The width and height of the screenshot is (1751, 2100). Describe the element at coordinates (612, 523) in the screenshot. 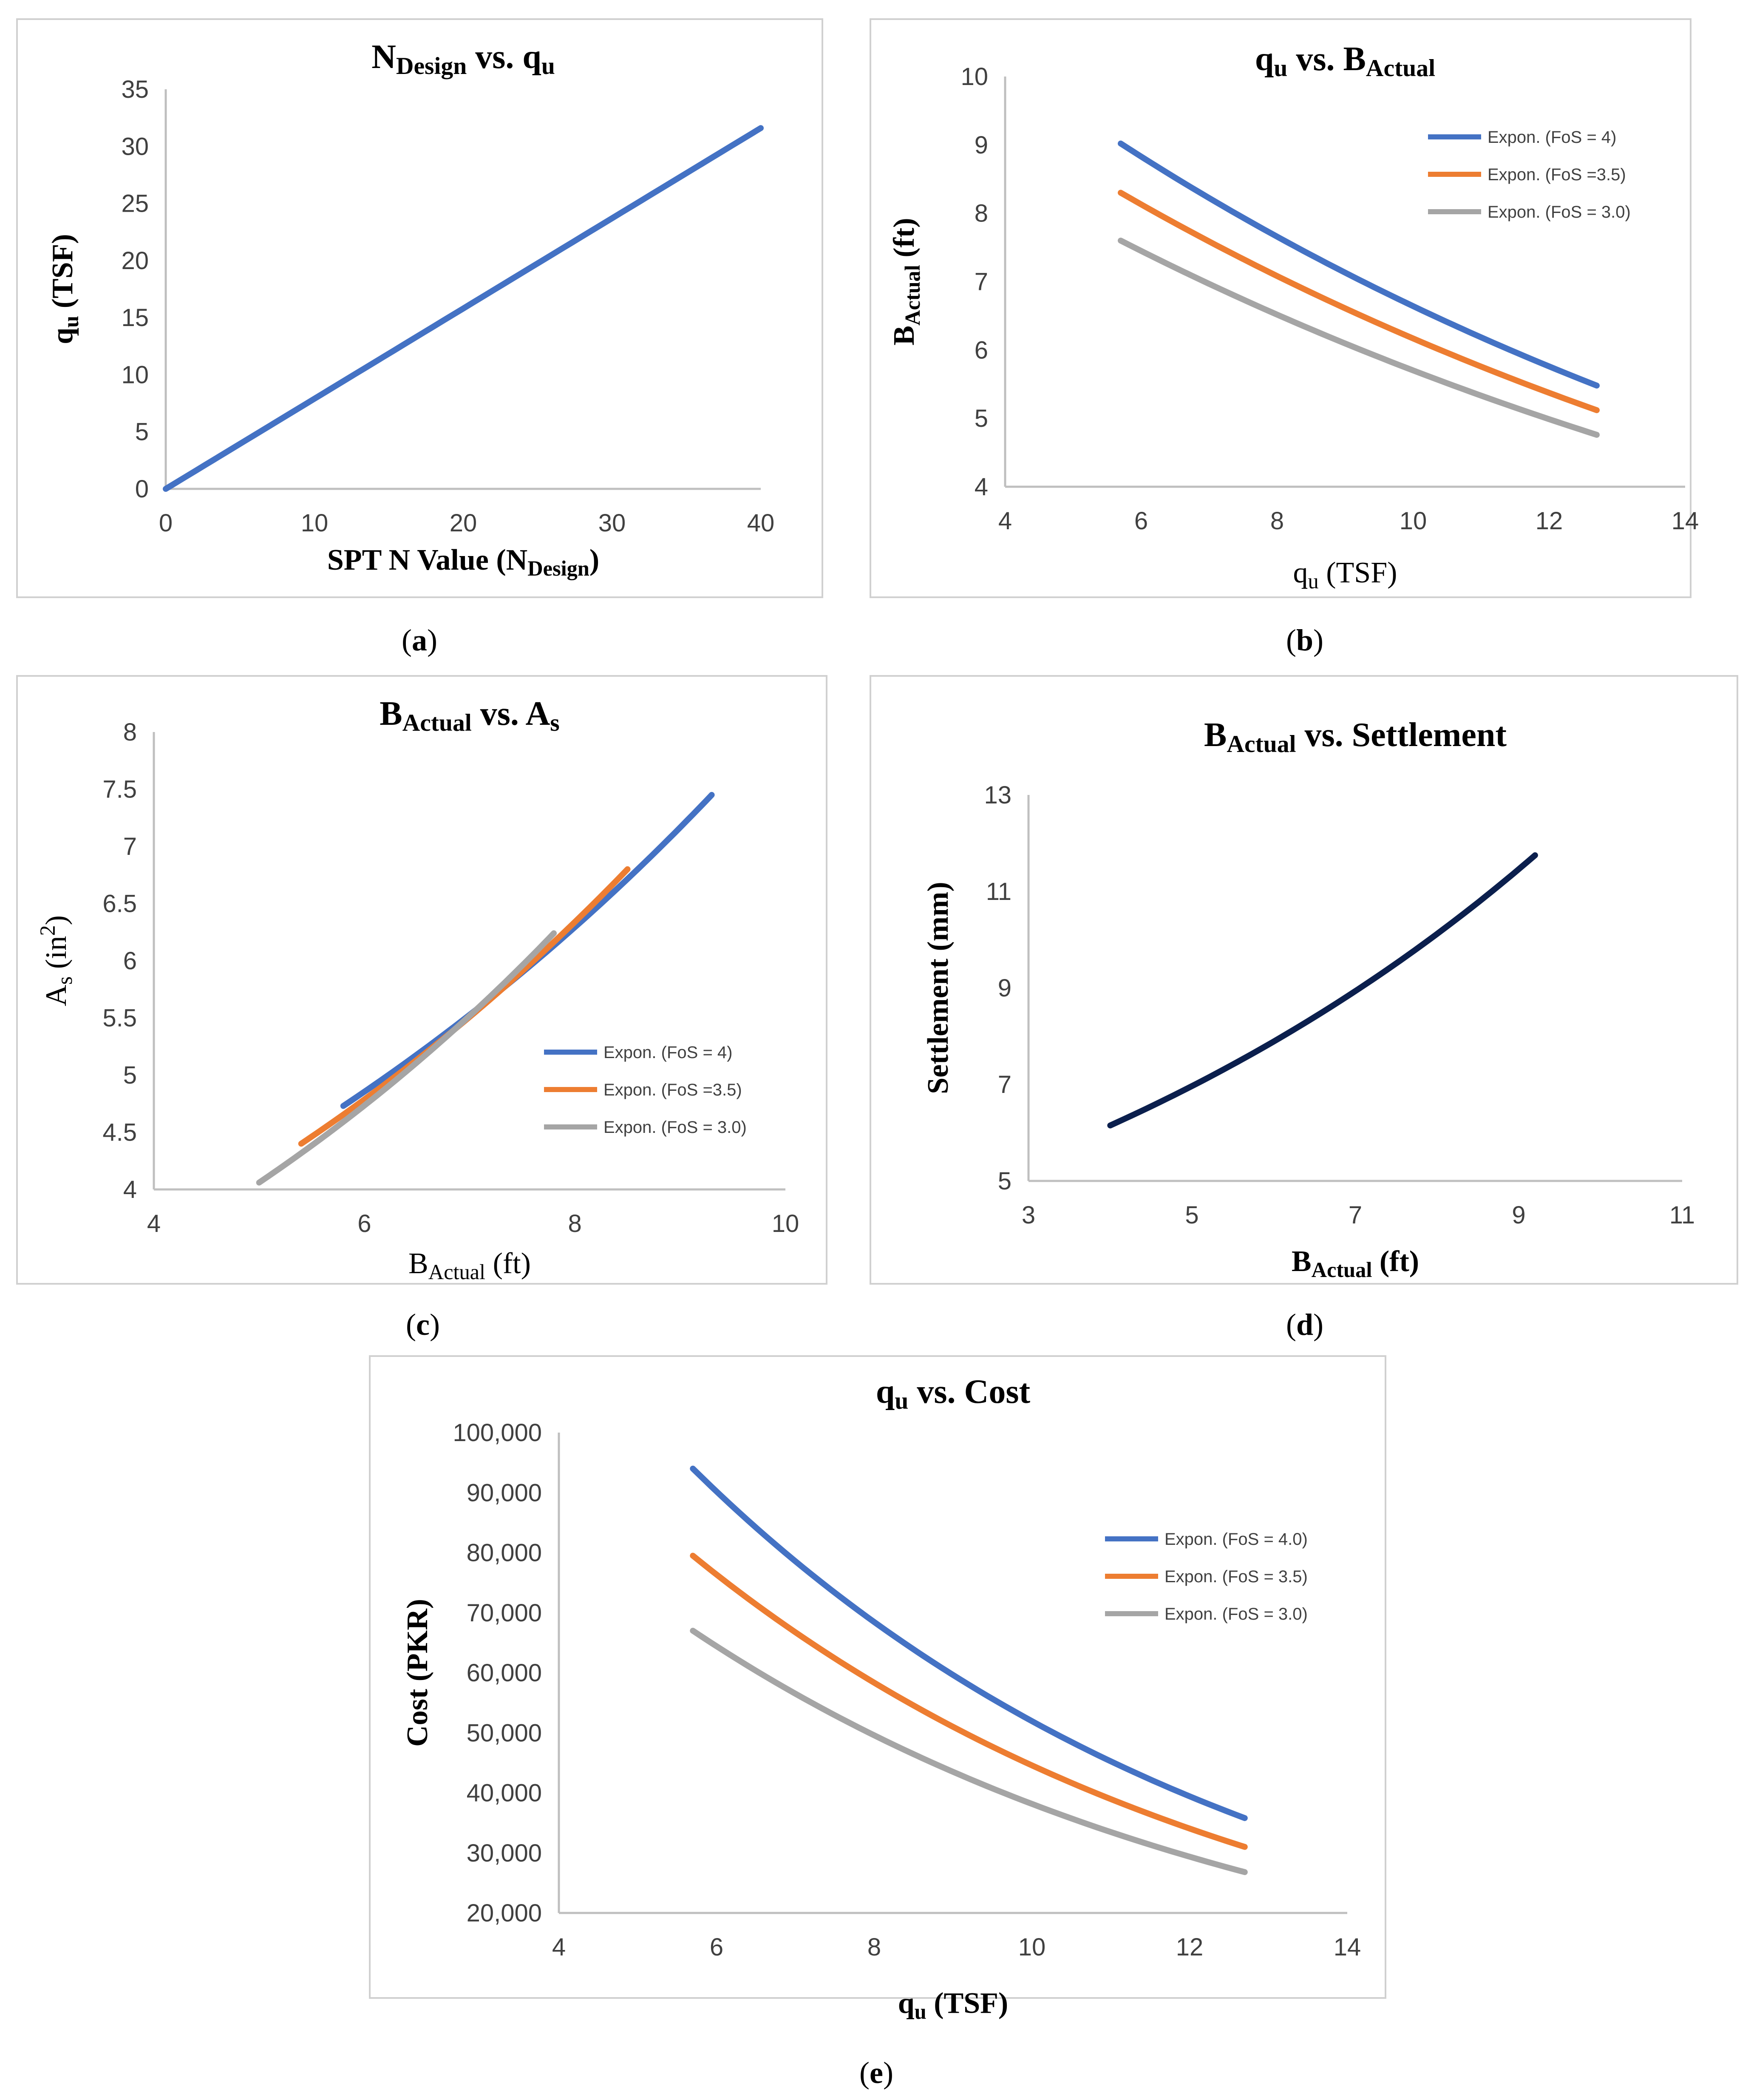

I see `x-tick-label: 30` at that location.